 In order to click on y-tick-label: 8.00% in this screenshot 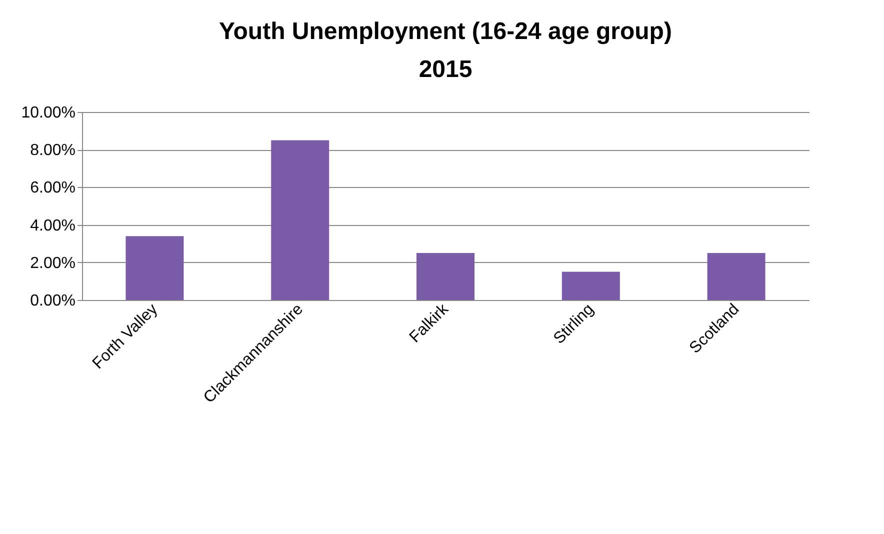, I will do `click(53, 151)`.